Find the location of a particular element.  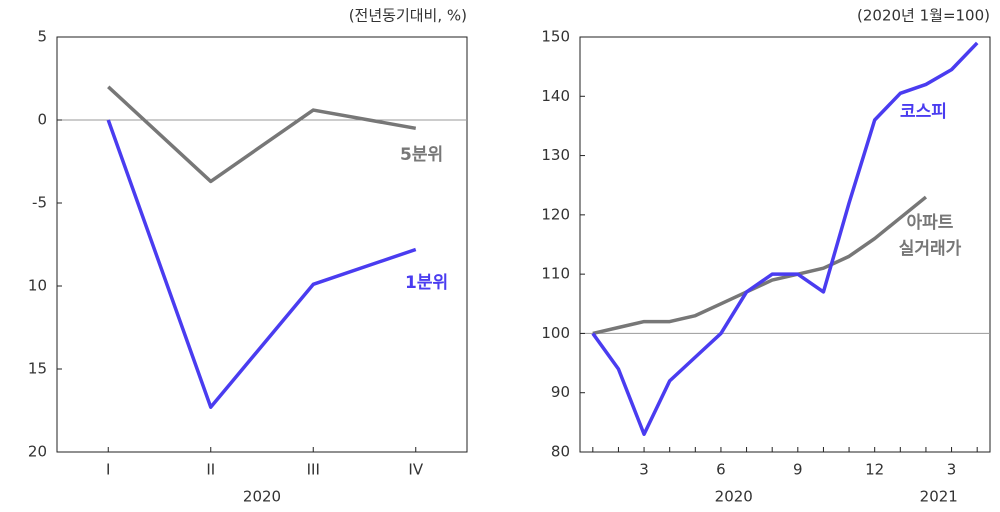

x-tick-label: 6 is located at coordinates (721, 470).